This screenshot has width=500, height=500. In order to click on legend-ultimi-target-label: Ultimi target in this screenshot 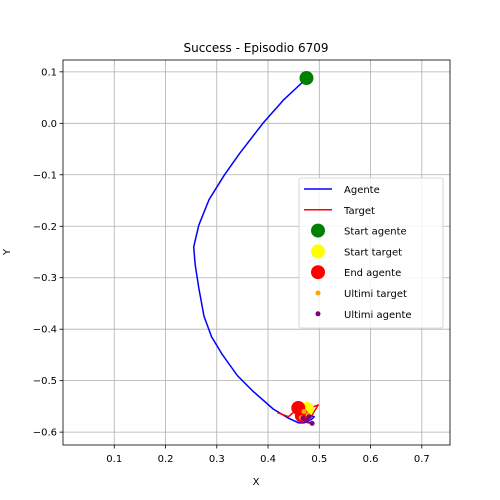, I will do `click(375, 294)`.